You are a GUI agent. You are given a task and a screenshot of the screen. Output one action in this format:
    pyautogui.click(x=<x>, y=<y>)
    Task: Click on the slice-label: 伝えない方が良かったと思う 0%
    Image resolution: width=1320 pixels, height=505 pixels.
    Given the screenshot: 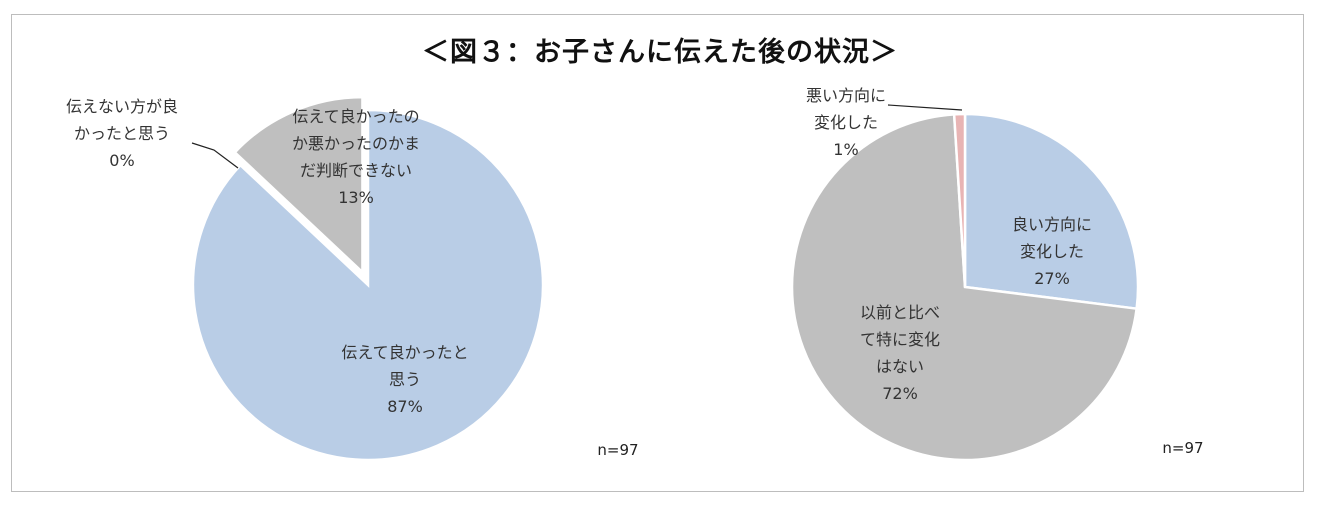 What is the action you would take?
    pyautogui.click(x=122, y=133)
    